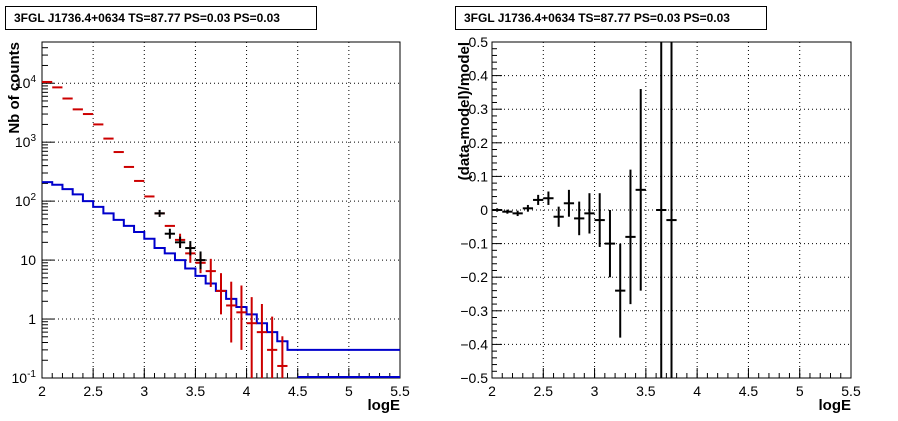 The image size is (898, 421). Describe the element at coordinates (298, 391) in the screenshot. I see `left-x-tick-label: 4.5` at that location.